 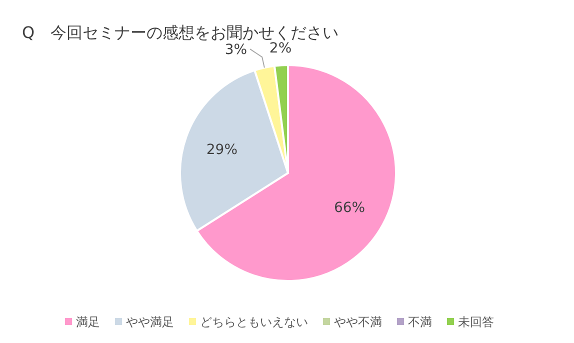 What do you see at coordinates (88, 322) in the screenshot?
I see `legend-label: 満足` at bounding box center [88, 322].